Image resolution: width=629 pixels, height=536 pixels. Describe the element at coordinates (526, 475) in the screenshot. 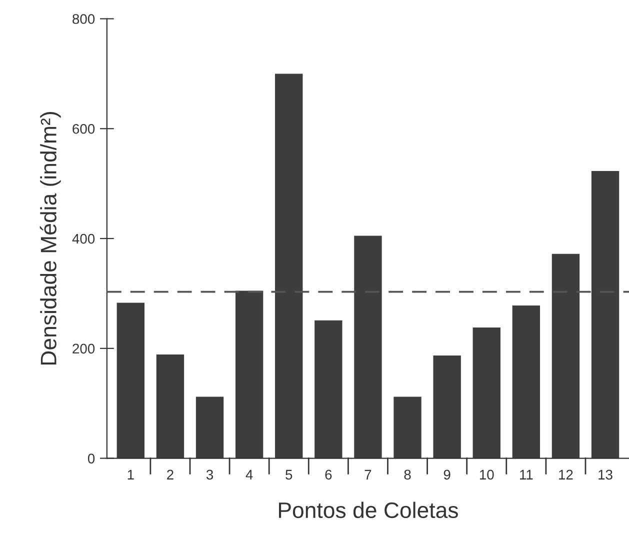

I see `x-tick-label: 11` at that location.